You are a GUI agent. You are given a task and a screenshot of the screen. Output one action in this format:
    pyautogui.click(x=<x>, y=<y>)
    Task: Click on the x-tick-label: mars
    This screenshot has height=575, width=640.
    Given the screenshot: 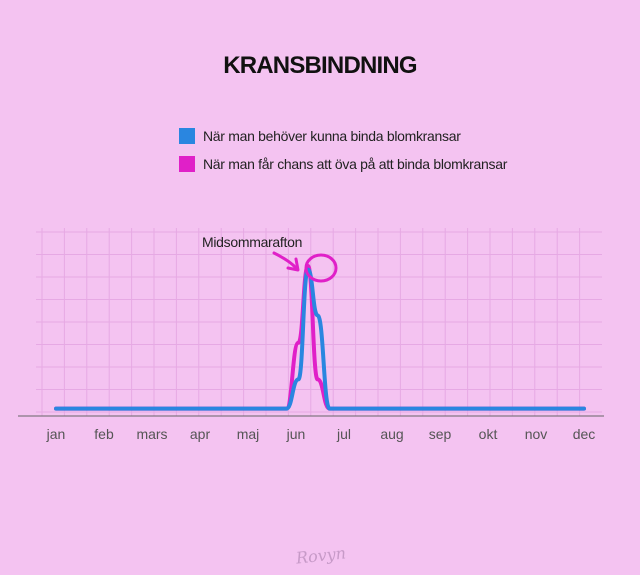 What is the action you would take?
    pyautogui.click(x=151, y=434)
    